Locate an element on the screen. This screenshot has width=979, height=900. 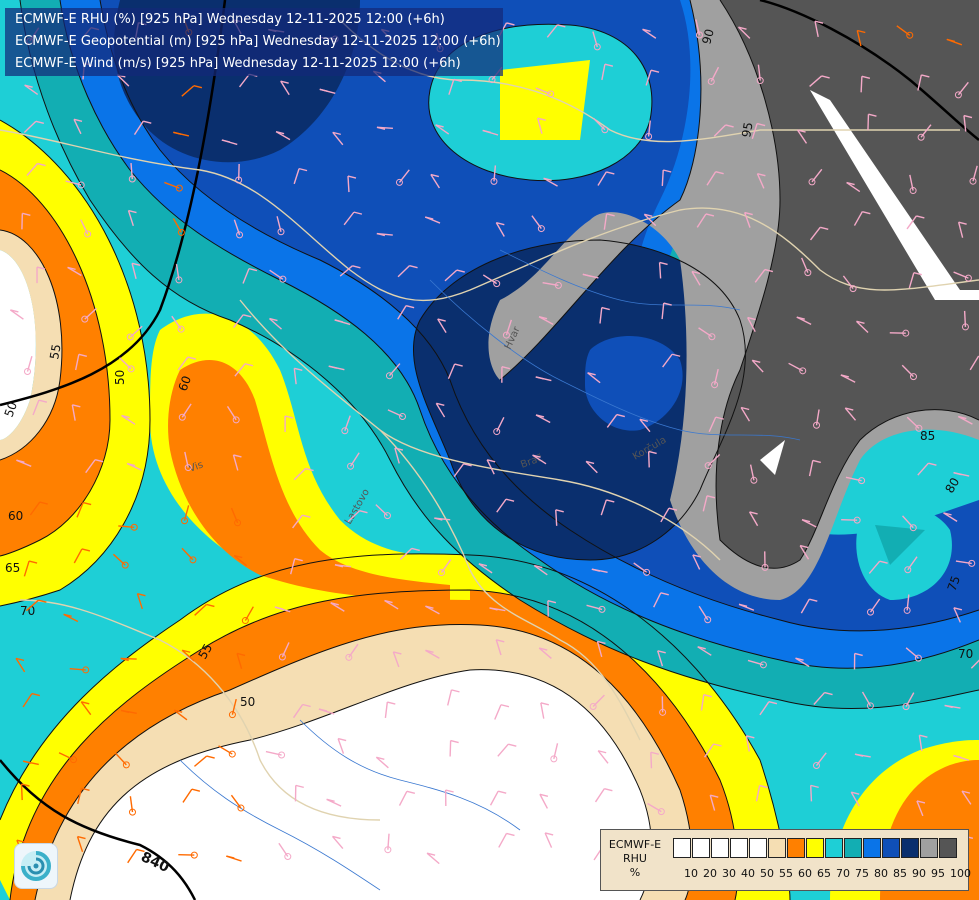
legend-tick-label: 75 is located at coordinates (862, 873).